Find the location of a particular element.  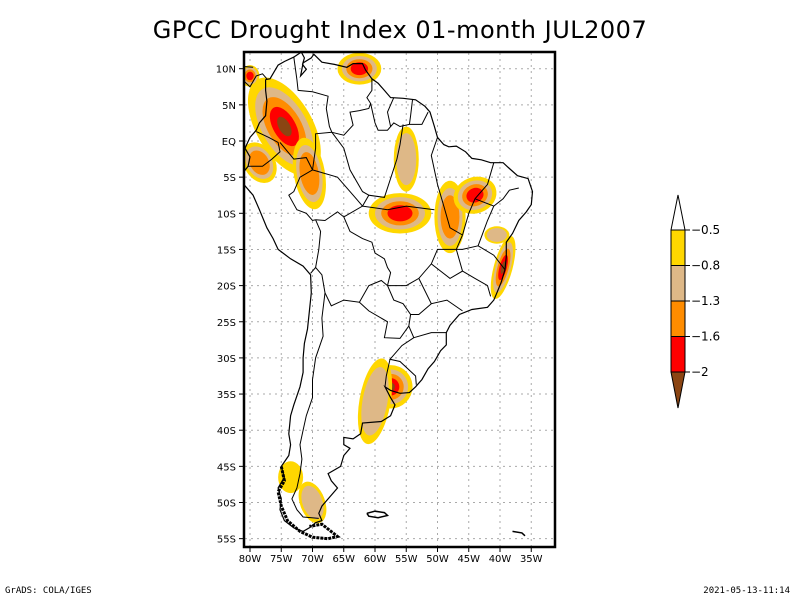

colorbar-bottom-triangle is located at coordinates (678, 390).